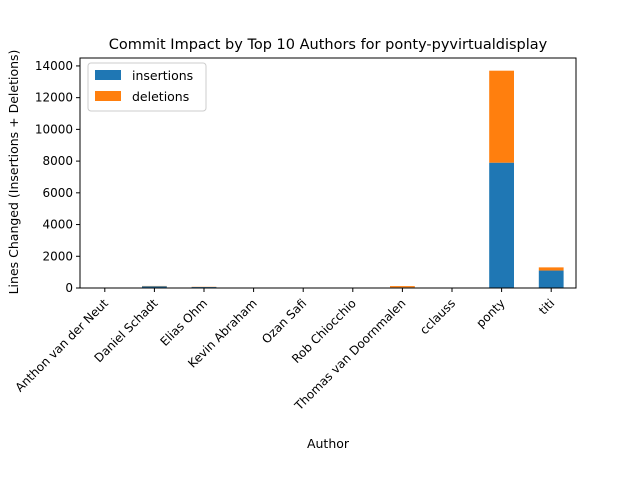 This screenshot has width=640, height=480. I want to click on y-tick-label-5: 10000, so click(54, 129).